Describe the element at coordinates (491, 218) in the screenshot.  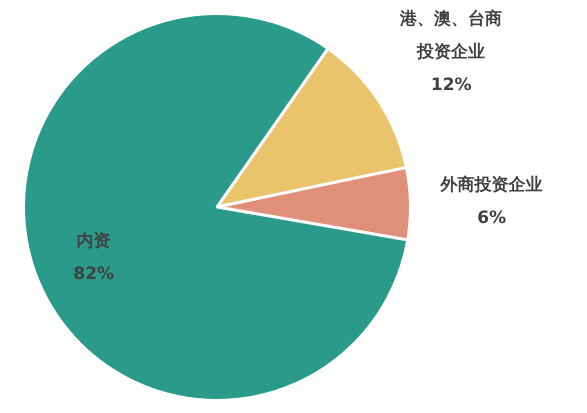
I see `data-label: 6%` at that location.